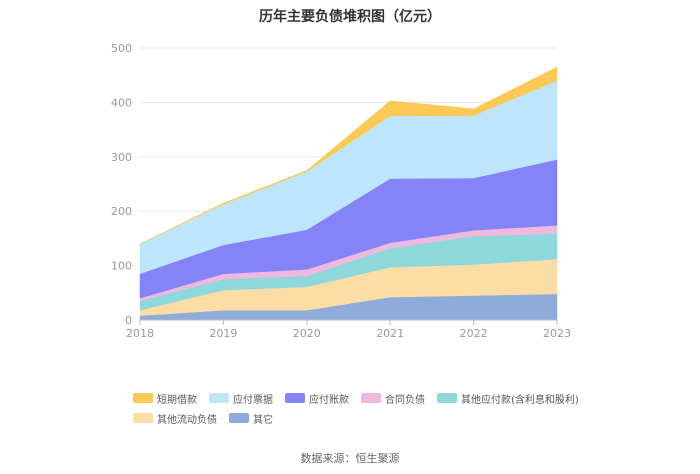 This screenshot has height=474, width=700. I want to click on data-source: 数据来源：恒生聚源, so click(350, 458).